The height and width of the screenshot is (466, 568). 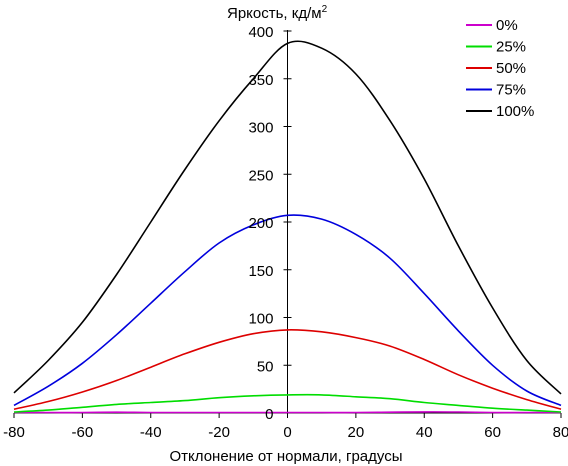 I want to click on y-tick-label: 350, so click(x=260, y=80).